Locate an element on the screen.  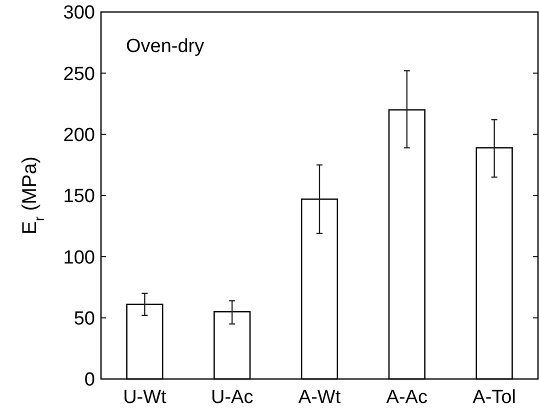
x-tick-label: A-Wt is located at coordinates (320, 397).